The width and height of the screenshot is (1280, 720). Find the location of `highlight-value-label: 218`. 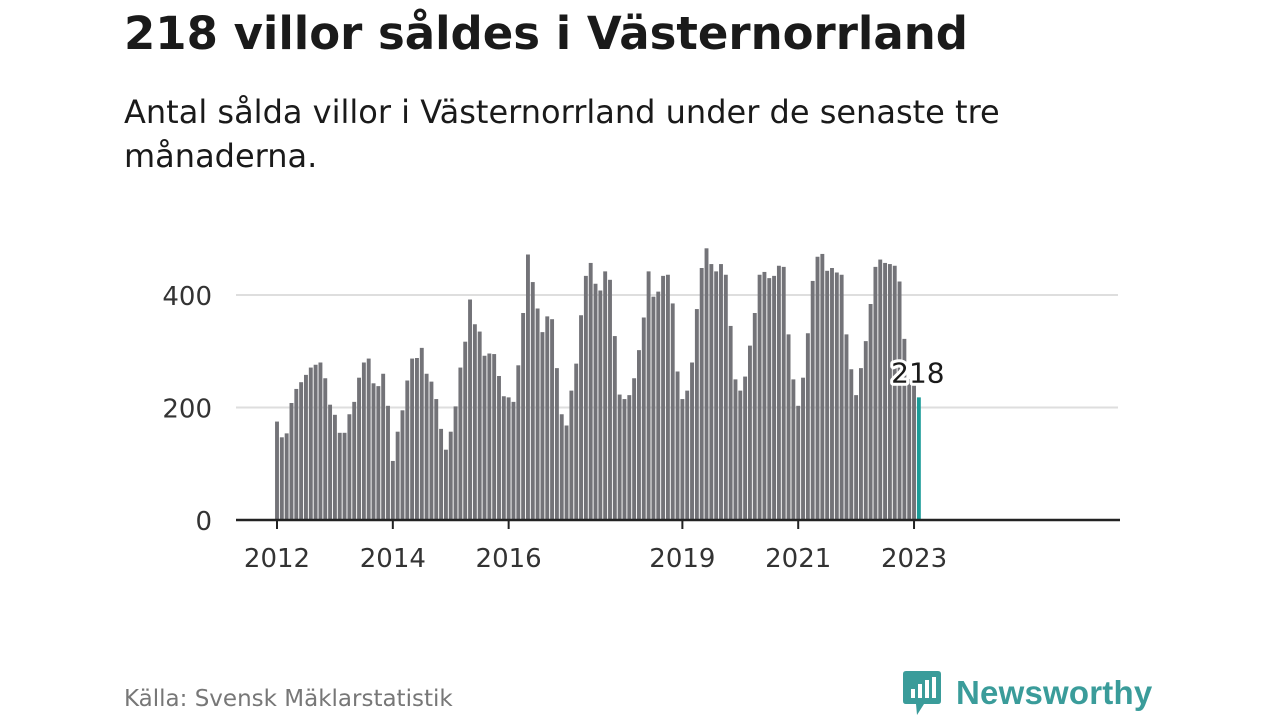

highlight-value-label: 218 is located at coordinates (917, 372).